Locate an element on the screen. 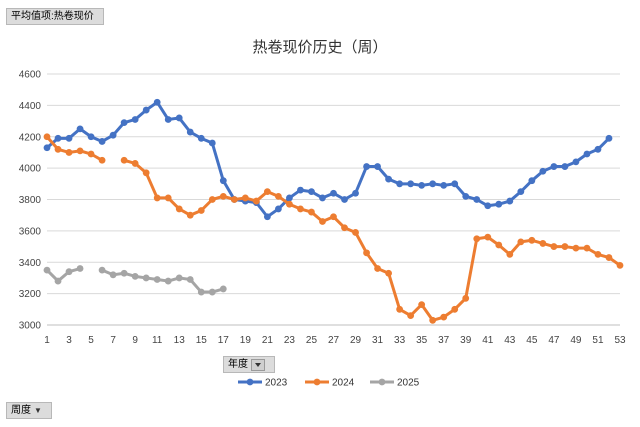 Image resolution: width=640 pixels, height=427 pixels. x-tick-label: 9 is located at coordinates (135, 340).